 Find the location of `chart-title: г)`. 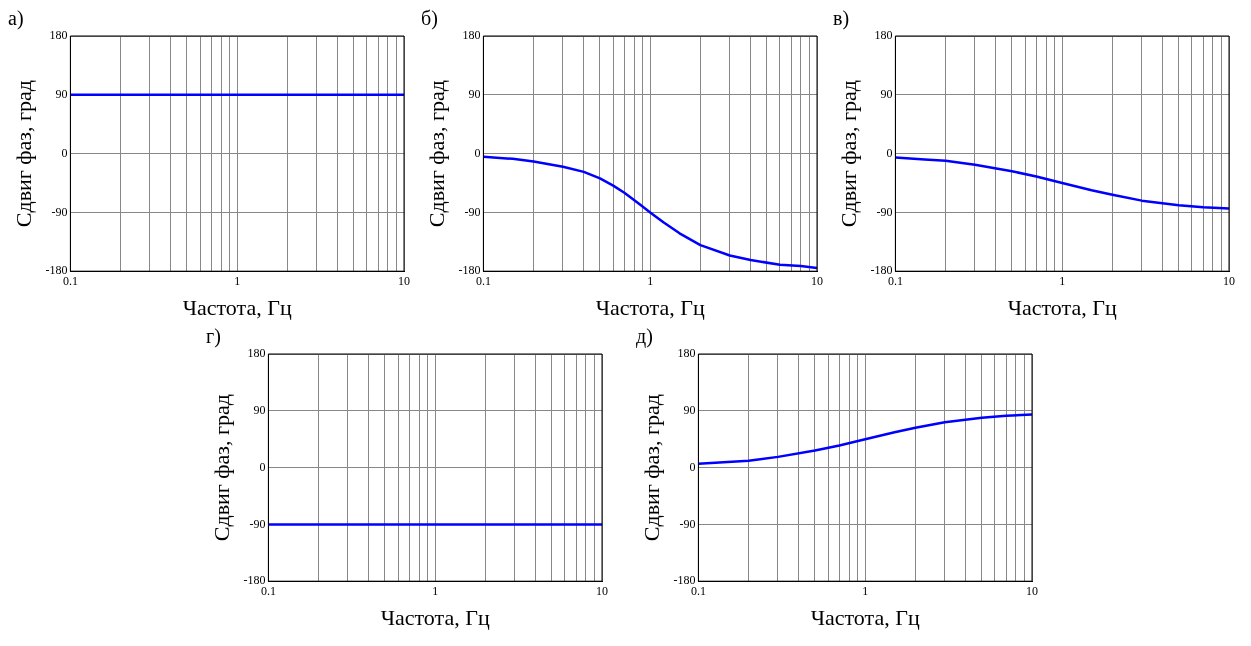

chart-title: г) is located at coordinates (213, 337).